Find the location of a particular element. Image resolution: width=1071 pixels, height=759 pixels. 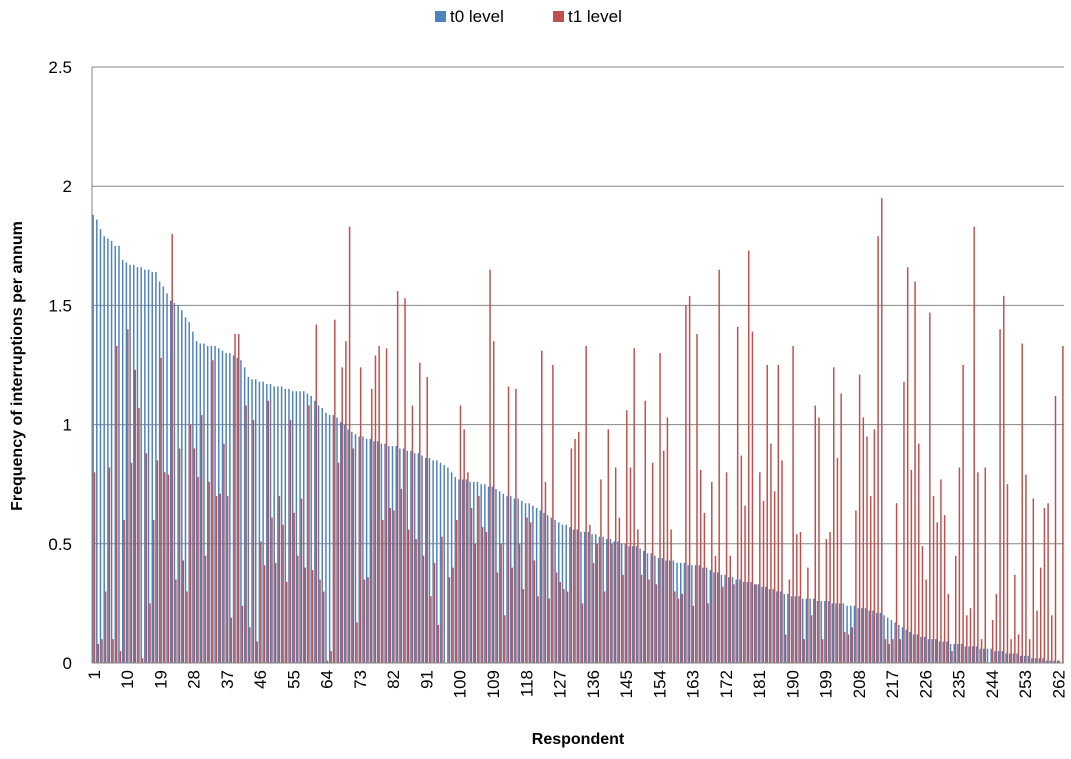

y-tick-label: 0 is located at coordinates (67, 663).